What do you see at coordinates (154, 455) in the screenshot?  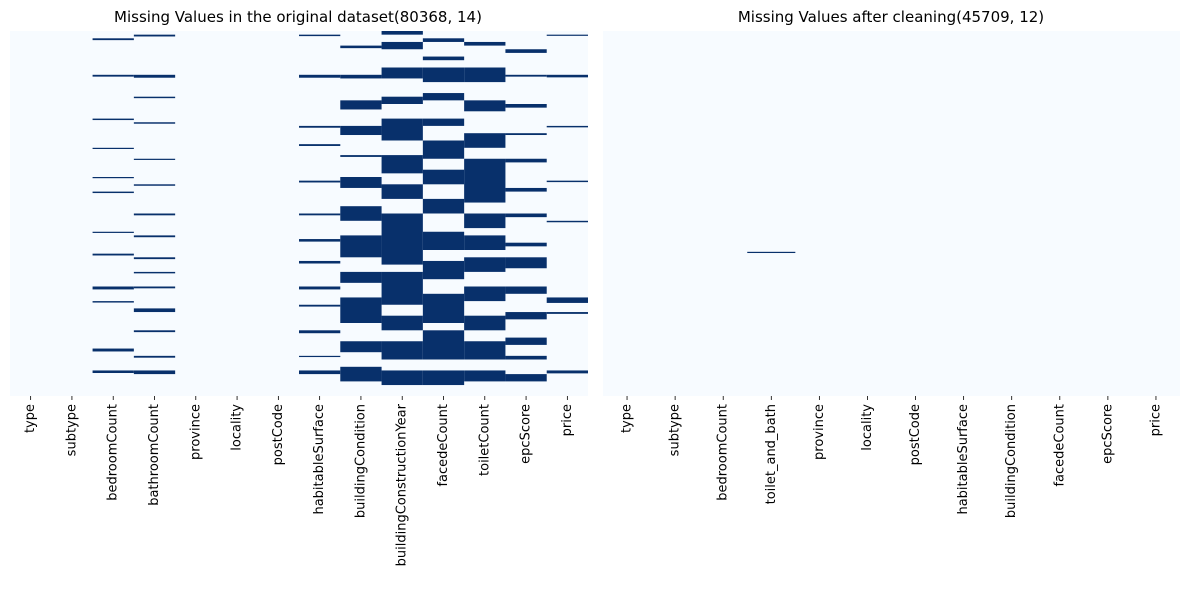 I see `x-tick-label-bathroomCount: bathroomCount` at bounding box center [154, 455].